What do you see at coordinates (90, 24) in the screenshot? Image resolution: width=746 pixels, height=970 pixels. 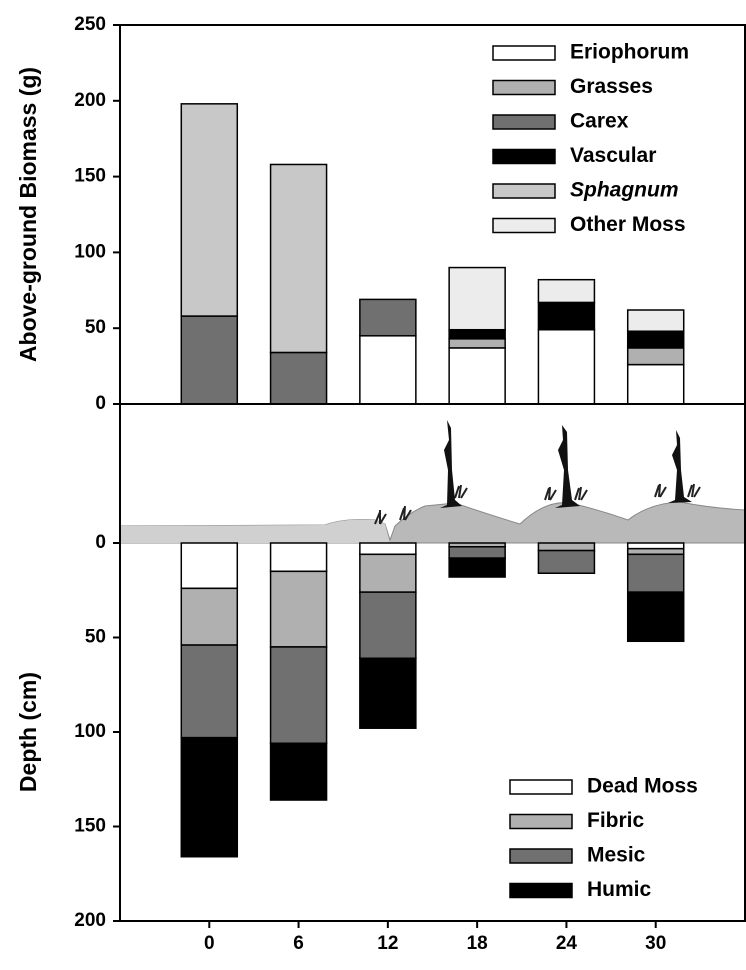 I see `y-tick-label: 250` at bounding box center [90, 24].